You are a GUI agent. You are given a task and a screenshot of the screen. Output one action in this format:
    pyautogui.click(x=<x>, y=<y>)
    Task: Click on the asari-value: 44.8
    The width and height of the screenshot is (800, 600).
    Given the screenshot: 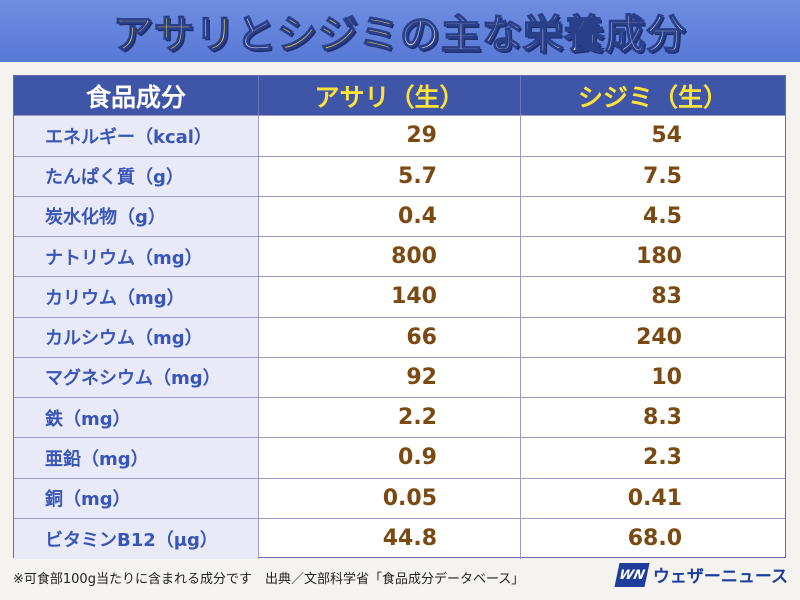 What is the action you would take?
    pyautogui.click(x=390, y=538)
    